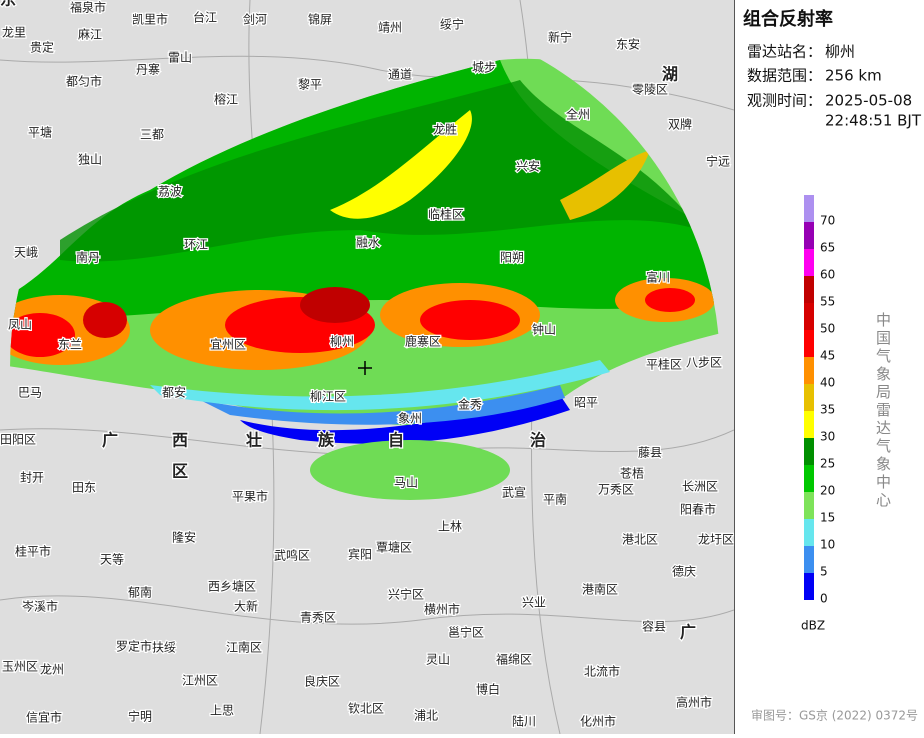 This screenshot has height=738, width=924. I want to click on range-label: 数据范围：, so click(784, 76).